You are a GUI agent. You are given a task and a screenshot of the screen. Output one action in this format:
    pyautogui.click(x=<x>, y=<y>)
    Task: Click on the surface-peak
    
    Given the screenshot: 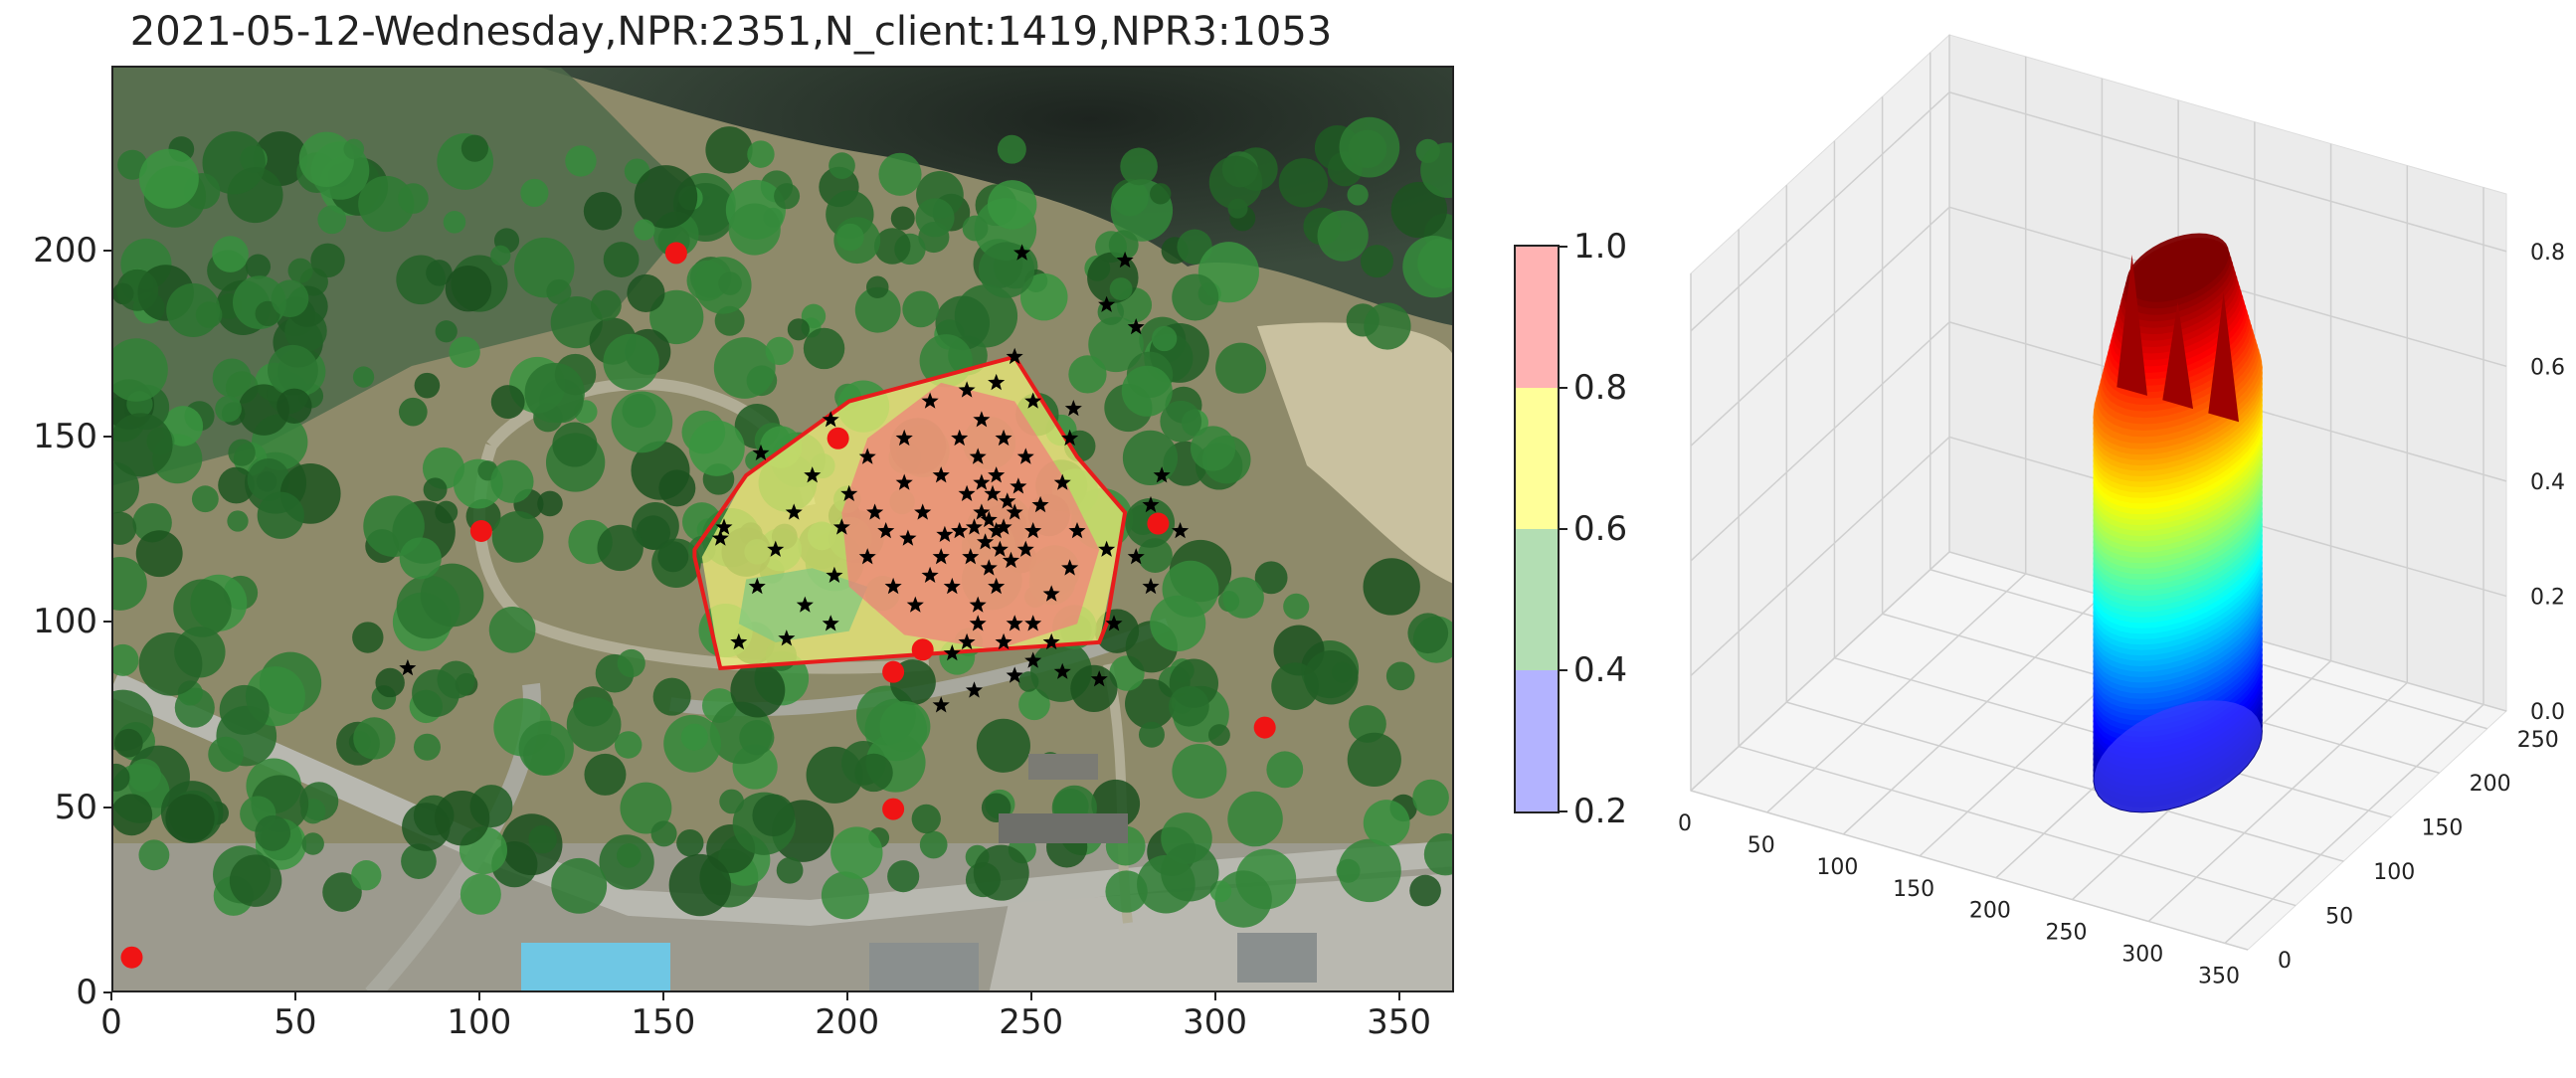 What is the action you would take?
    pyautogui.click(x=2177, y=355)
    